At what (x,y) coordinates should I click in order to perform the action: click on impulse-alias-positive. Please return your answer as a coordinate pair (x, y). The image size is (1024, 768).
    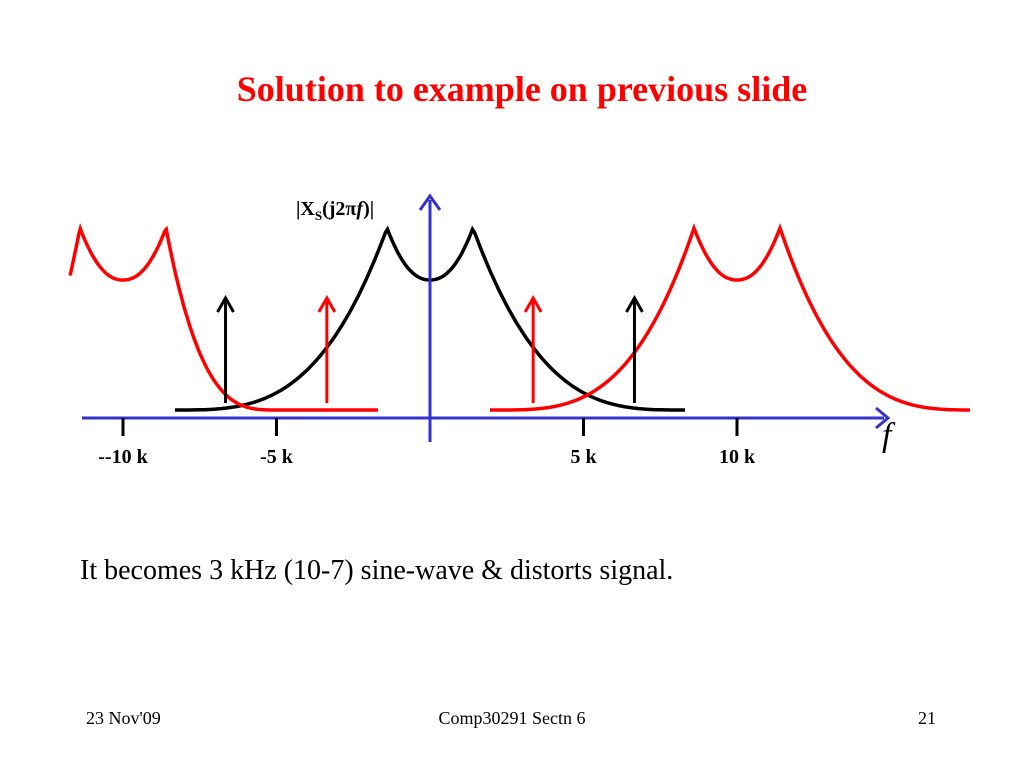
    Looking at the image, I should click on (533, 348).